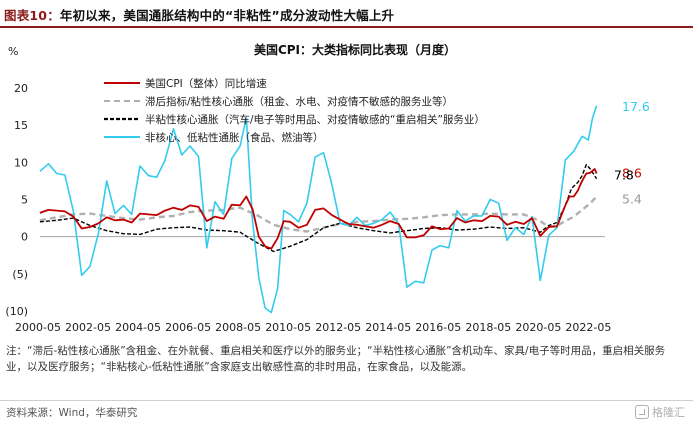 This screenshot has width=693, height=430. I want to click on figure-number: 图表10：, so click(32, 15).